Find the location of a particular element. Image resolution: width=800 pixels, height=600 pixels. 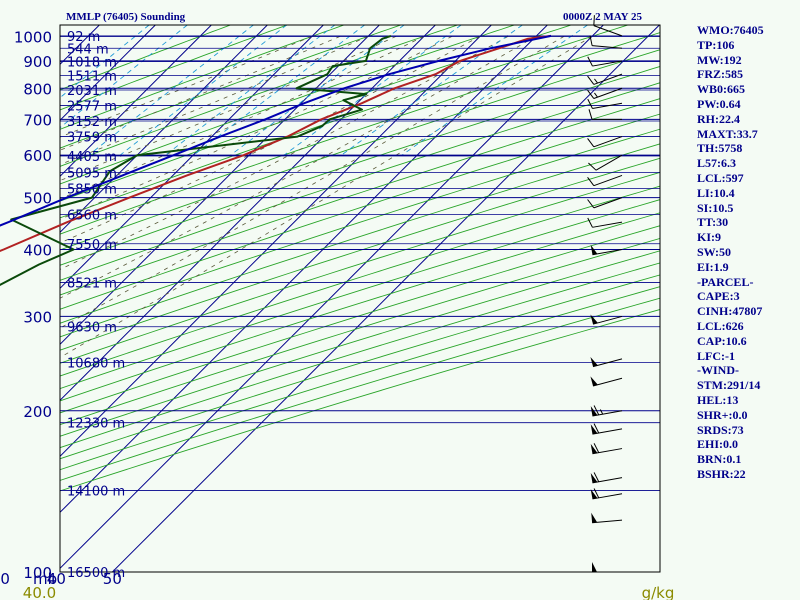

index-value: LFC:-1 is located at coordinates (716, 355).